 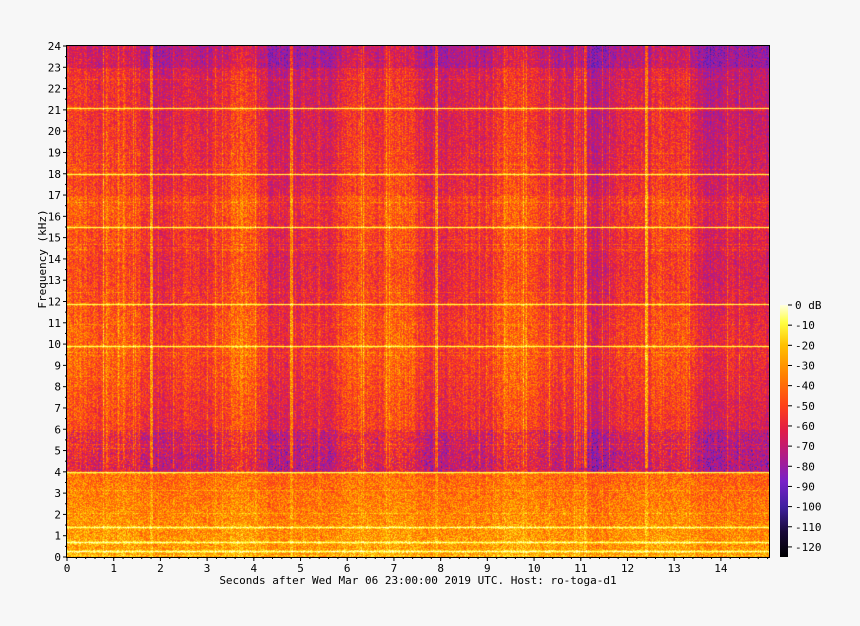 What do you see at coordinates (57, 536) in the screenshot?
I see `y-tick-label: 1` at bounding box center [57, 536].